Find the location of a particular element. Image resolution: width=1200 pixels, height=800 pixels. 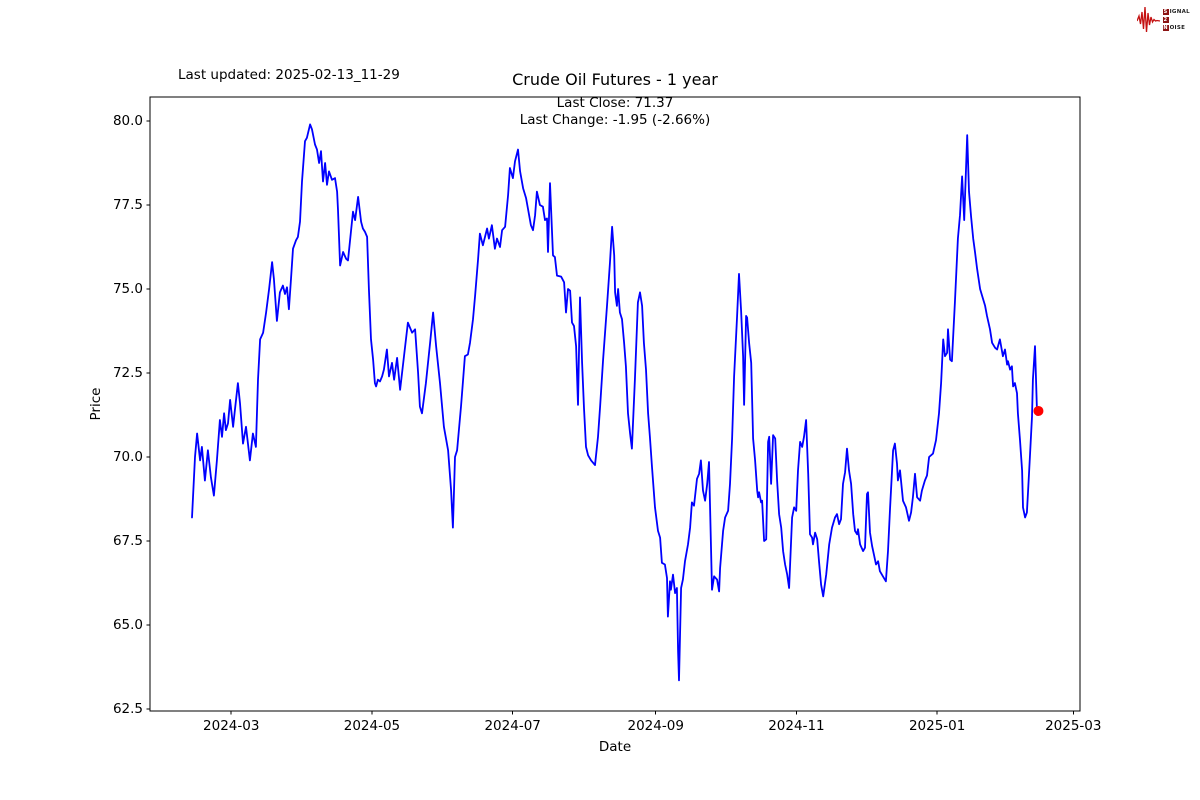

y-tick-label: 75.0 is located at coordinates (127, 289).